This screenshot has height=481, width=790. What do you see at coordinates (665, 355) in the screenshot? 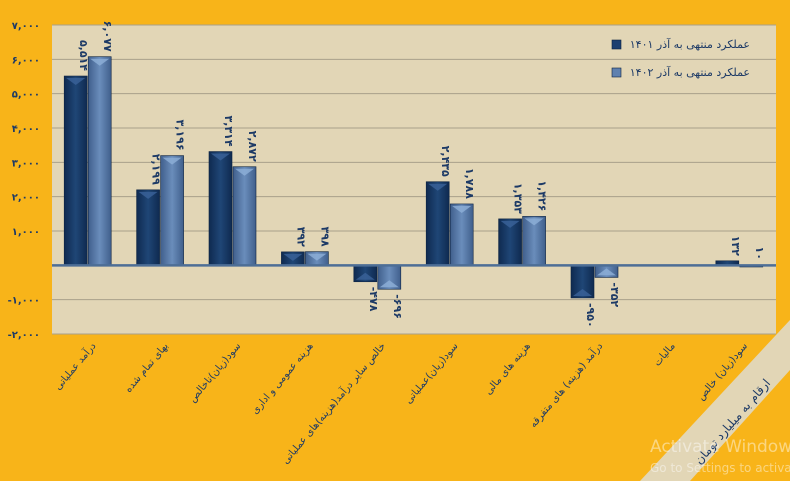
I see `x-tick-label: مالیات` at bounding box center [665, 355].